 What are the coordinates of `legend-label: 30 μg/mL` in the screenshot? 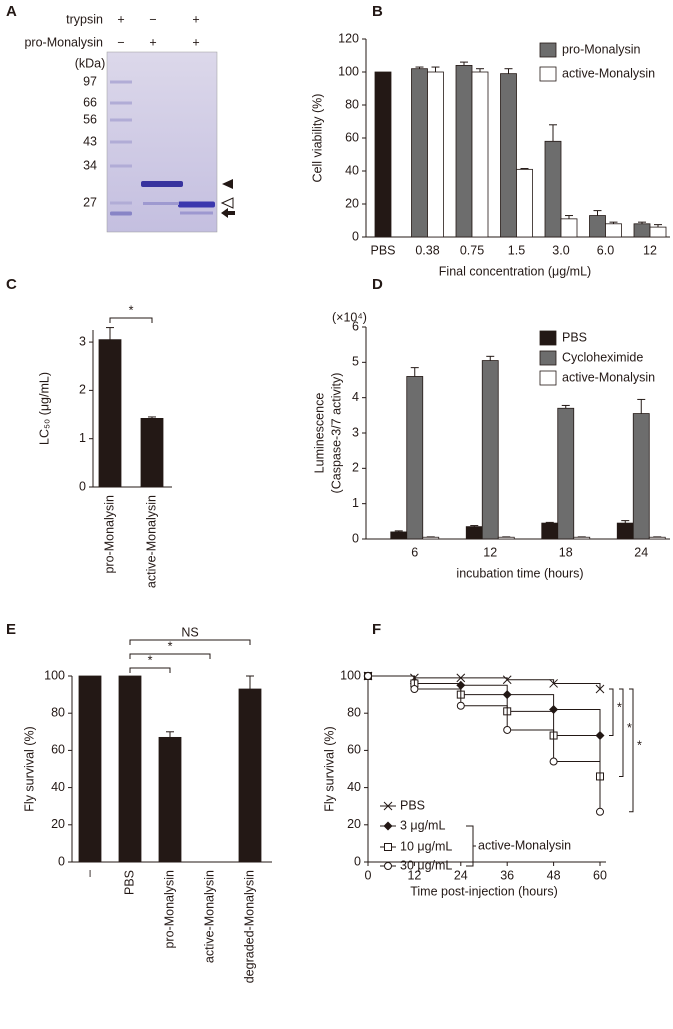 It's located at (426, 865).